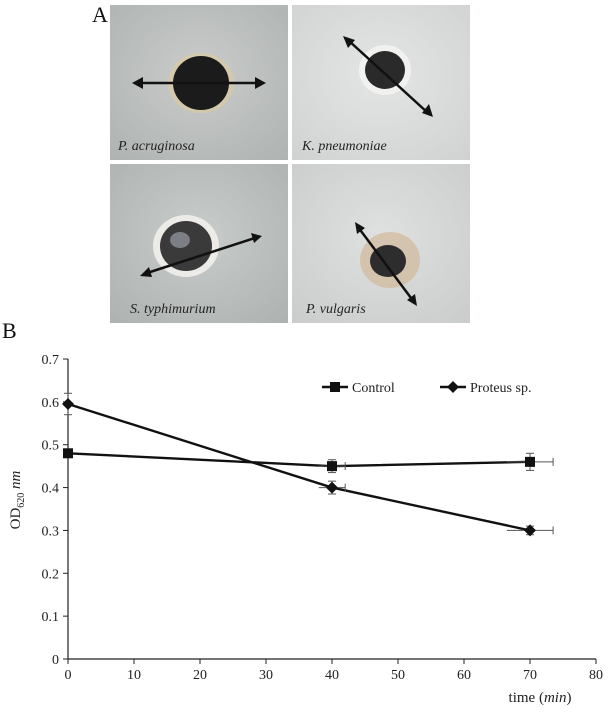  I want to click on x-tick-label: 0, so click(68, 675).